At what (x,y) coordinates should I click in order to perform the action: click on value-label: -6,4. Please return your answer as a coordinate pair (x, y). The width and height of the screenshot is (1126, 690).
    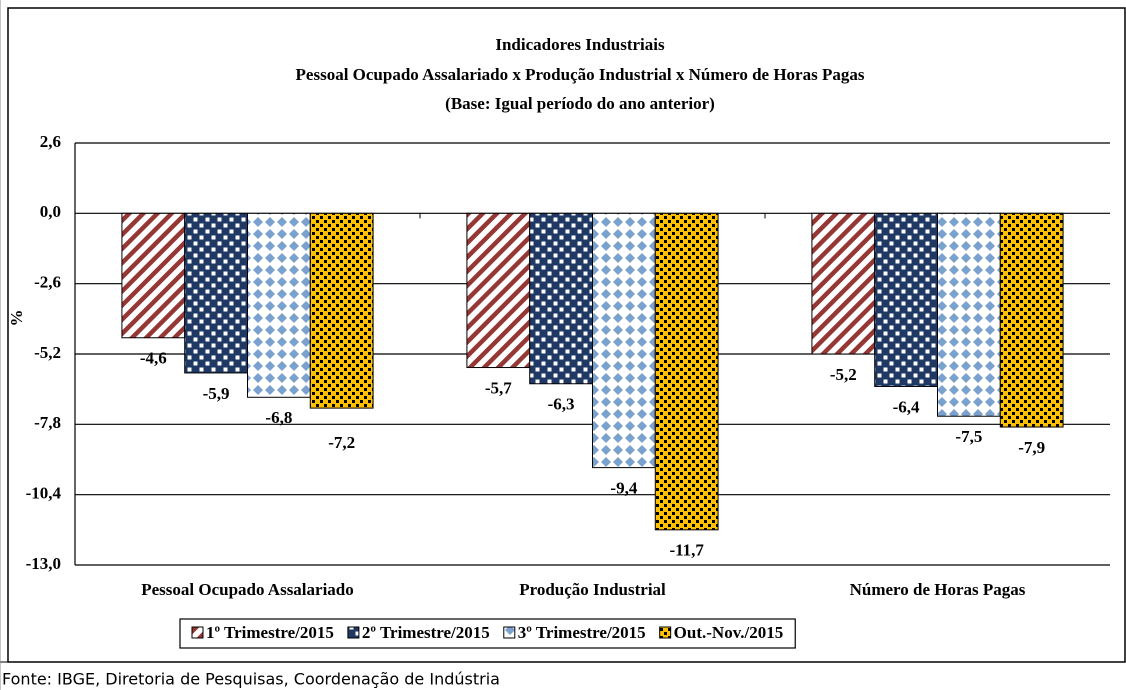
    Looking at the image, I should click on (906, 406).